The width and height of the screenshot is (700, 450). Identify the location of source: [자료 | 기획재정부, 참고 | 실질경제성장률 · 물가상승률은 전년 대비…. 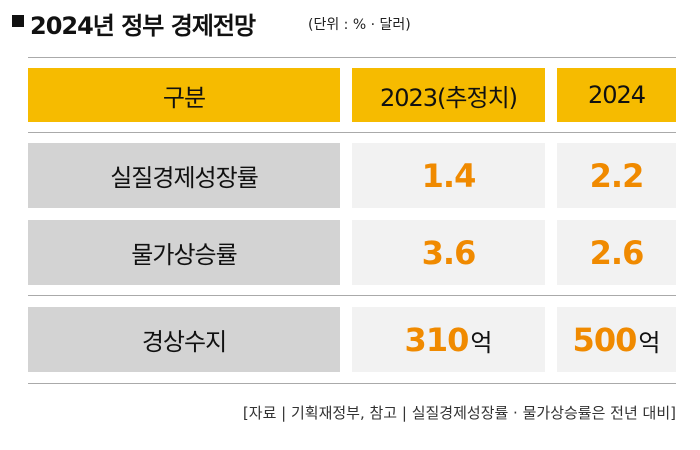
(459, 413).